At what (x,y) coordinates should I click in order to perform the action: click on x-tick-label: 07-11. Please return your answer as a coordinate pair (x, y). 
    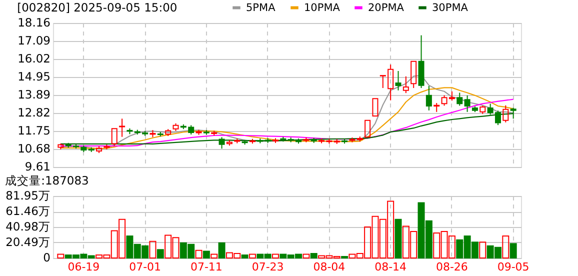
    Looking at the image, I should click on (206, 267).